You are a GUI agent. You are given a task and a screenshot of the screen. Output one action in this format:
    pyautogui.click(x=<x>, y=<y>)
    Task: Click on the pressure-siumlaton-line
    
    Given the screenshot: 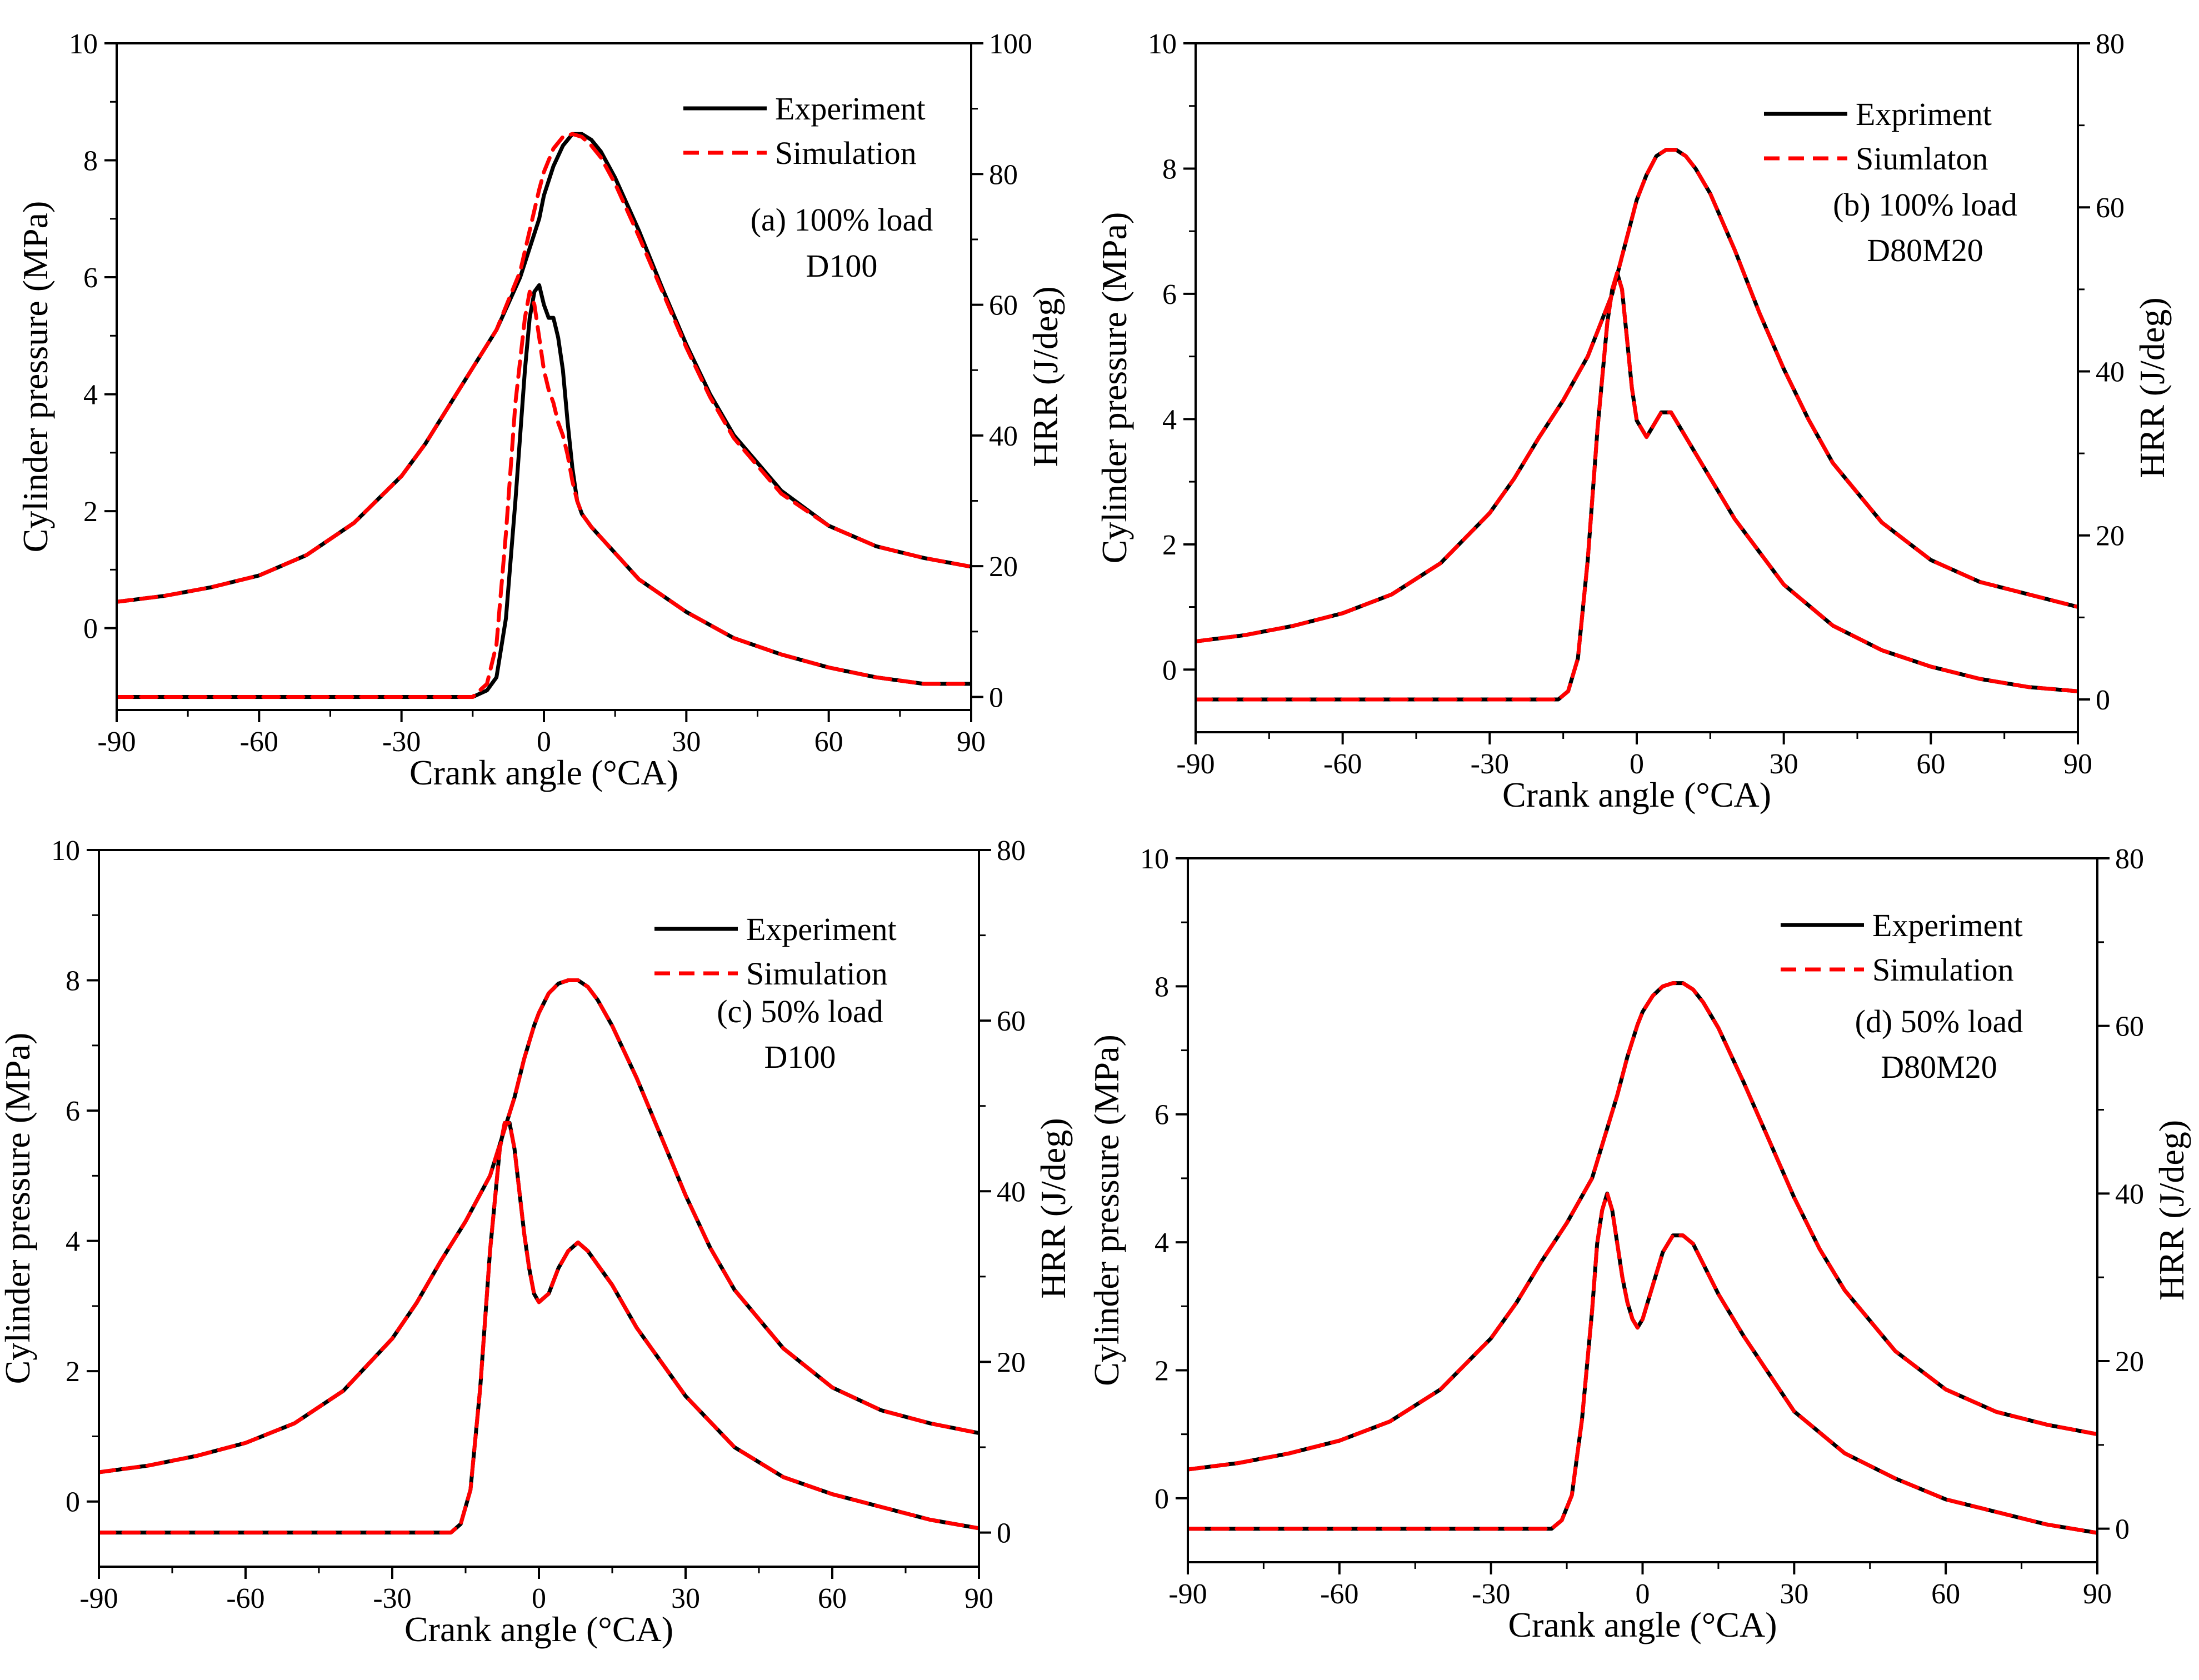 What is the action you would take?
    pyautogui.click(x=1637, y=395)
    